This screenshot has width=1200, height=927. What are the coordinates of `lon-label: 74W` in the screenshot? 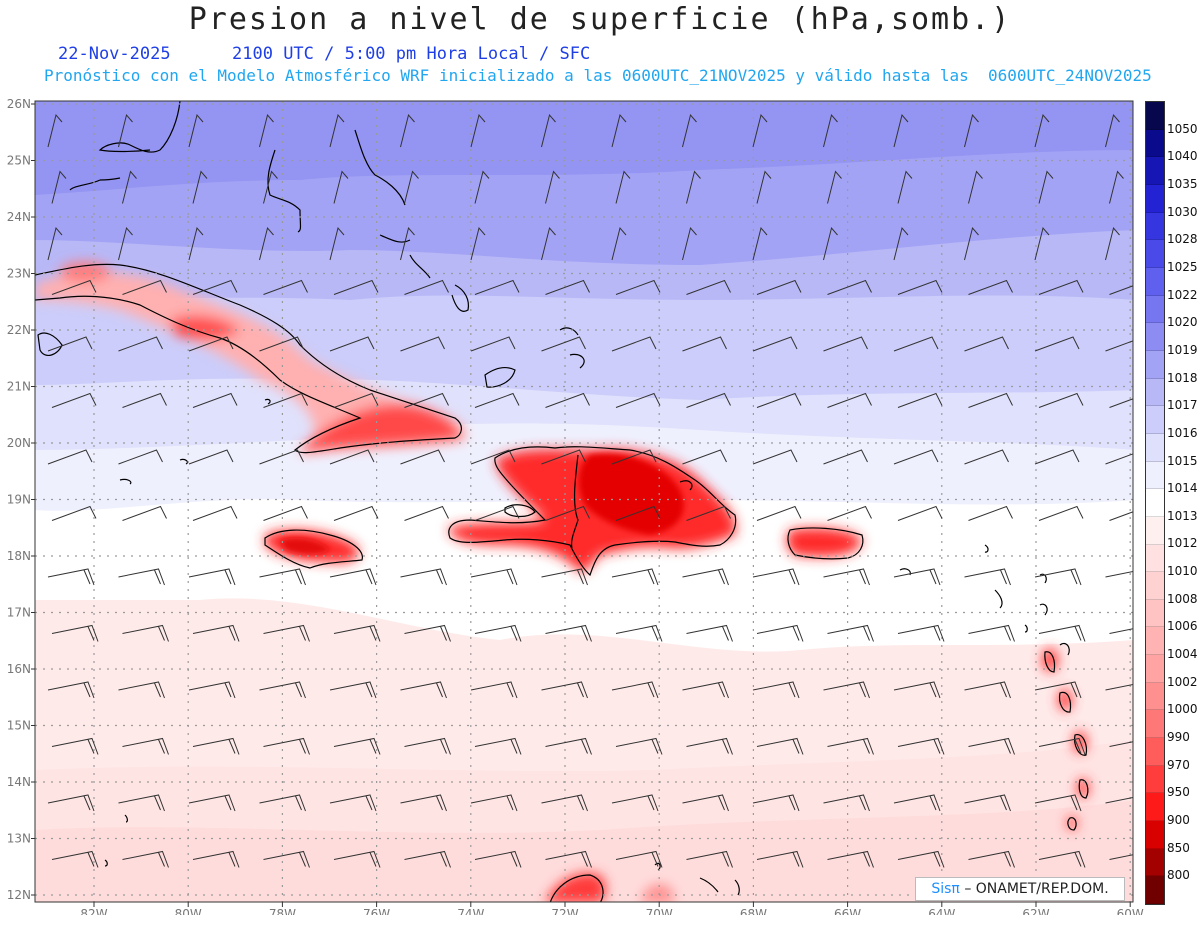 It's located at (470, 911).